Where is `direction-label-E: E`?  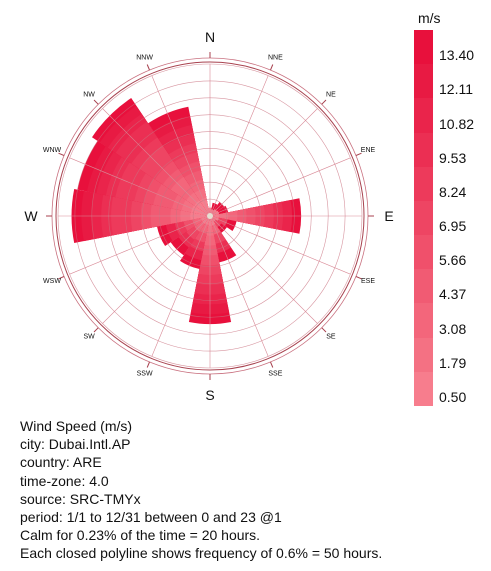
direction-label-E: E is located at coordinates (388, 216).